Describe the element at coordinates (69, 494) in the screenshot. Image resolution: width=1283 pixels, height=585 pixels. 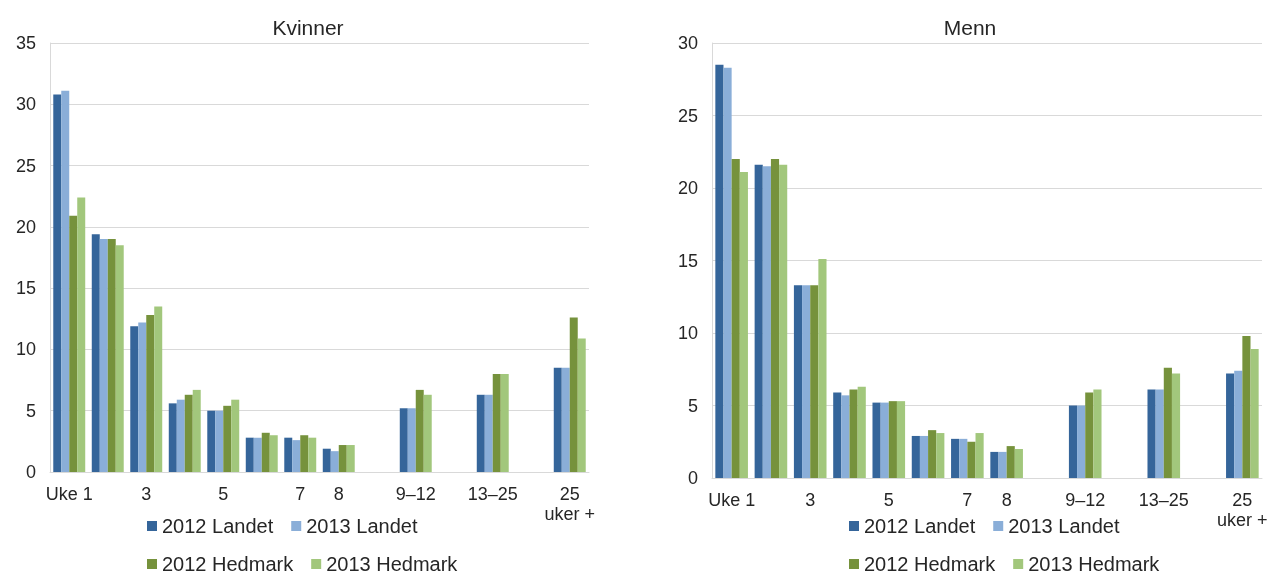
I see `x-tick-label: Uke 1` at that location.